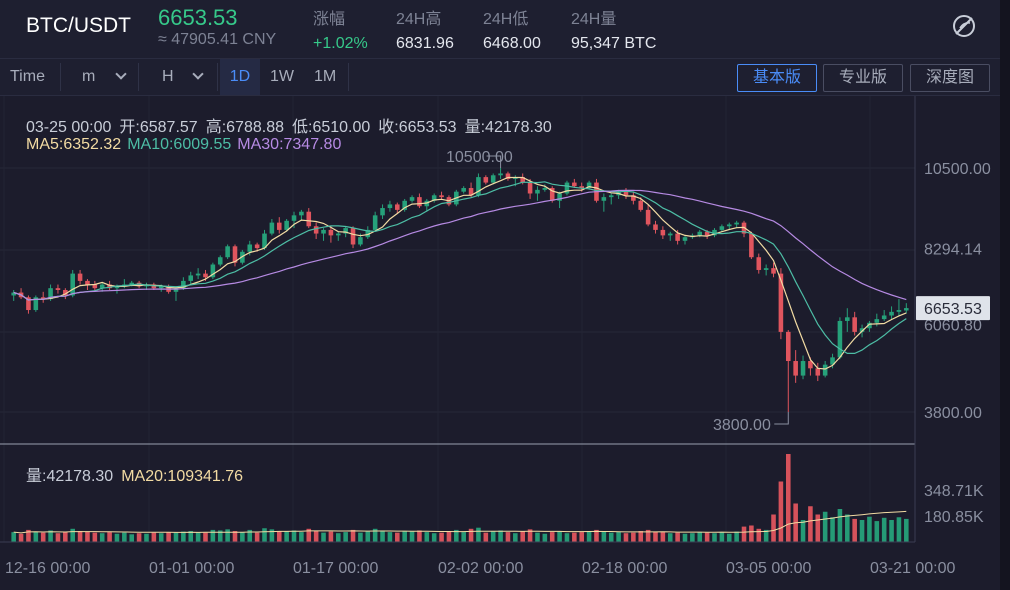 This screenshot has width=1010, height=590. I want to click on interval-1m: 1M, so click(325, 76).